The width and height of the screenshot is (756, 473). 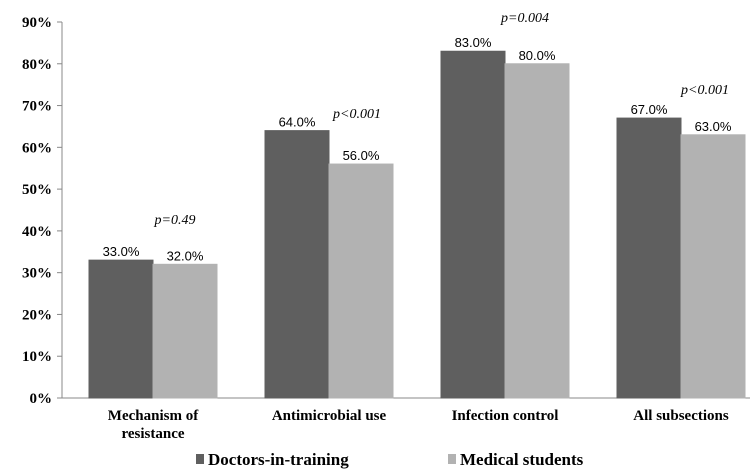 I want to click on data-label: 33.0%, so click(x=121, y=251).